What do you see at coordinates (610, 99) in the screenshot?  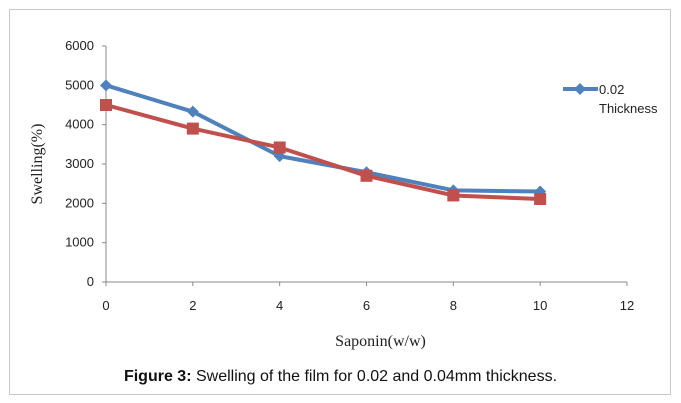 I see `legend: 0.02 Thickness` at bounding box center [610, 99].